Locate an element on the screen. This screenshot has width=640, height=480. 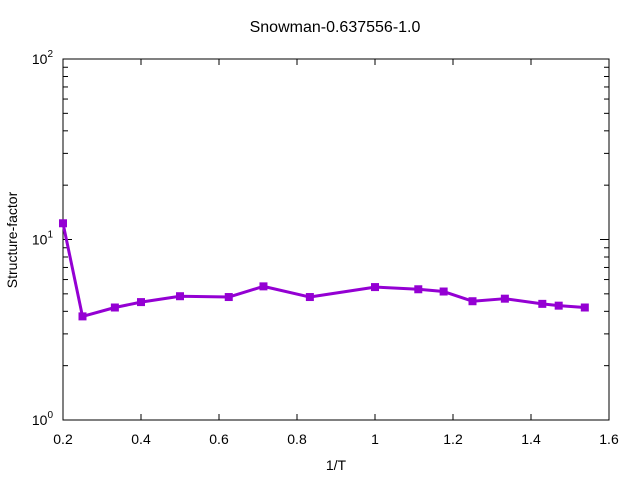
x-axis-label: 1/T is located at coordinates (336, 465).